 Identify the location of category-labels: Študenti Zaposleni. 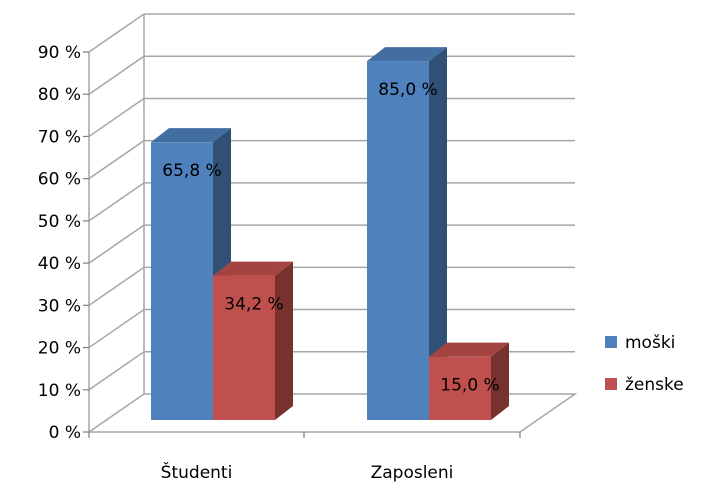
(307, 472).